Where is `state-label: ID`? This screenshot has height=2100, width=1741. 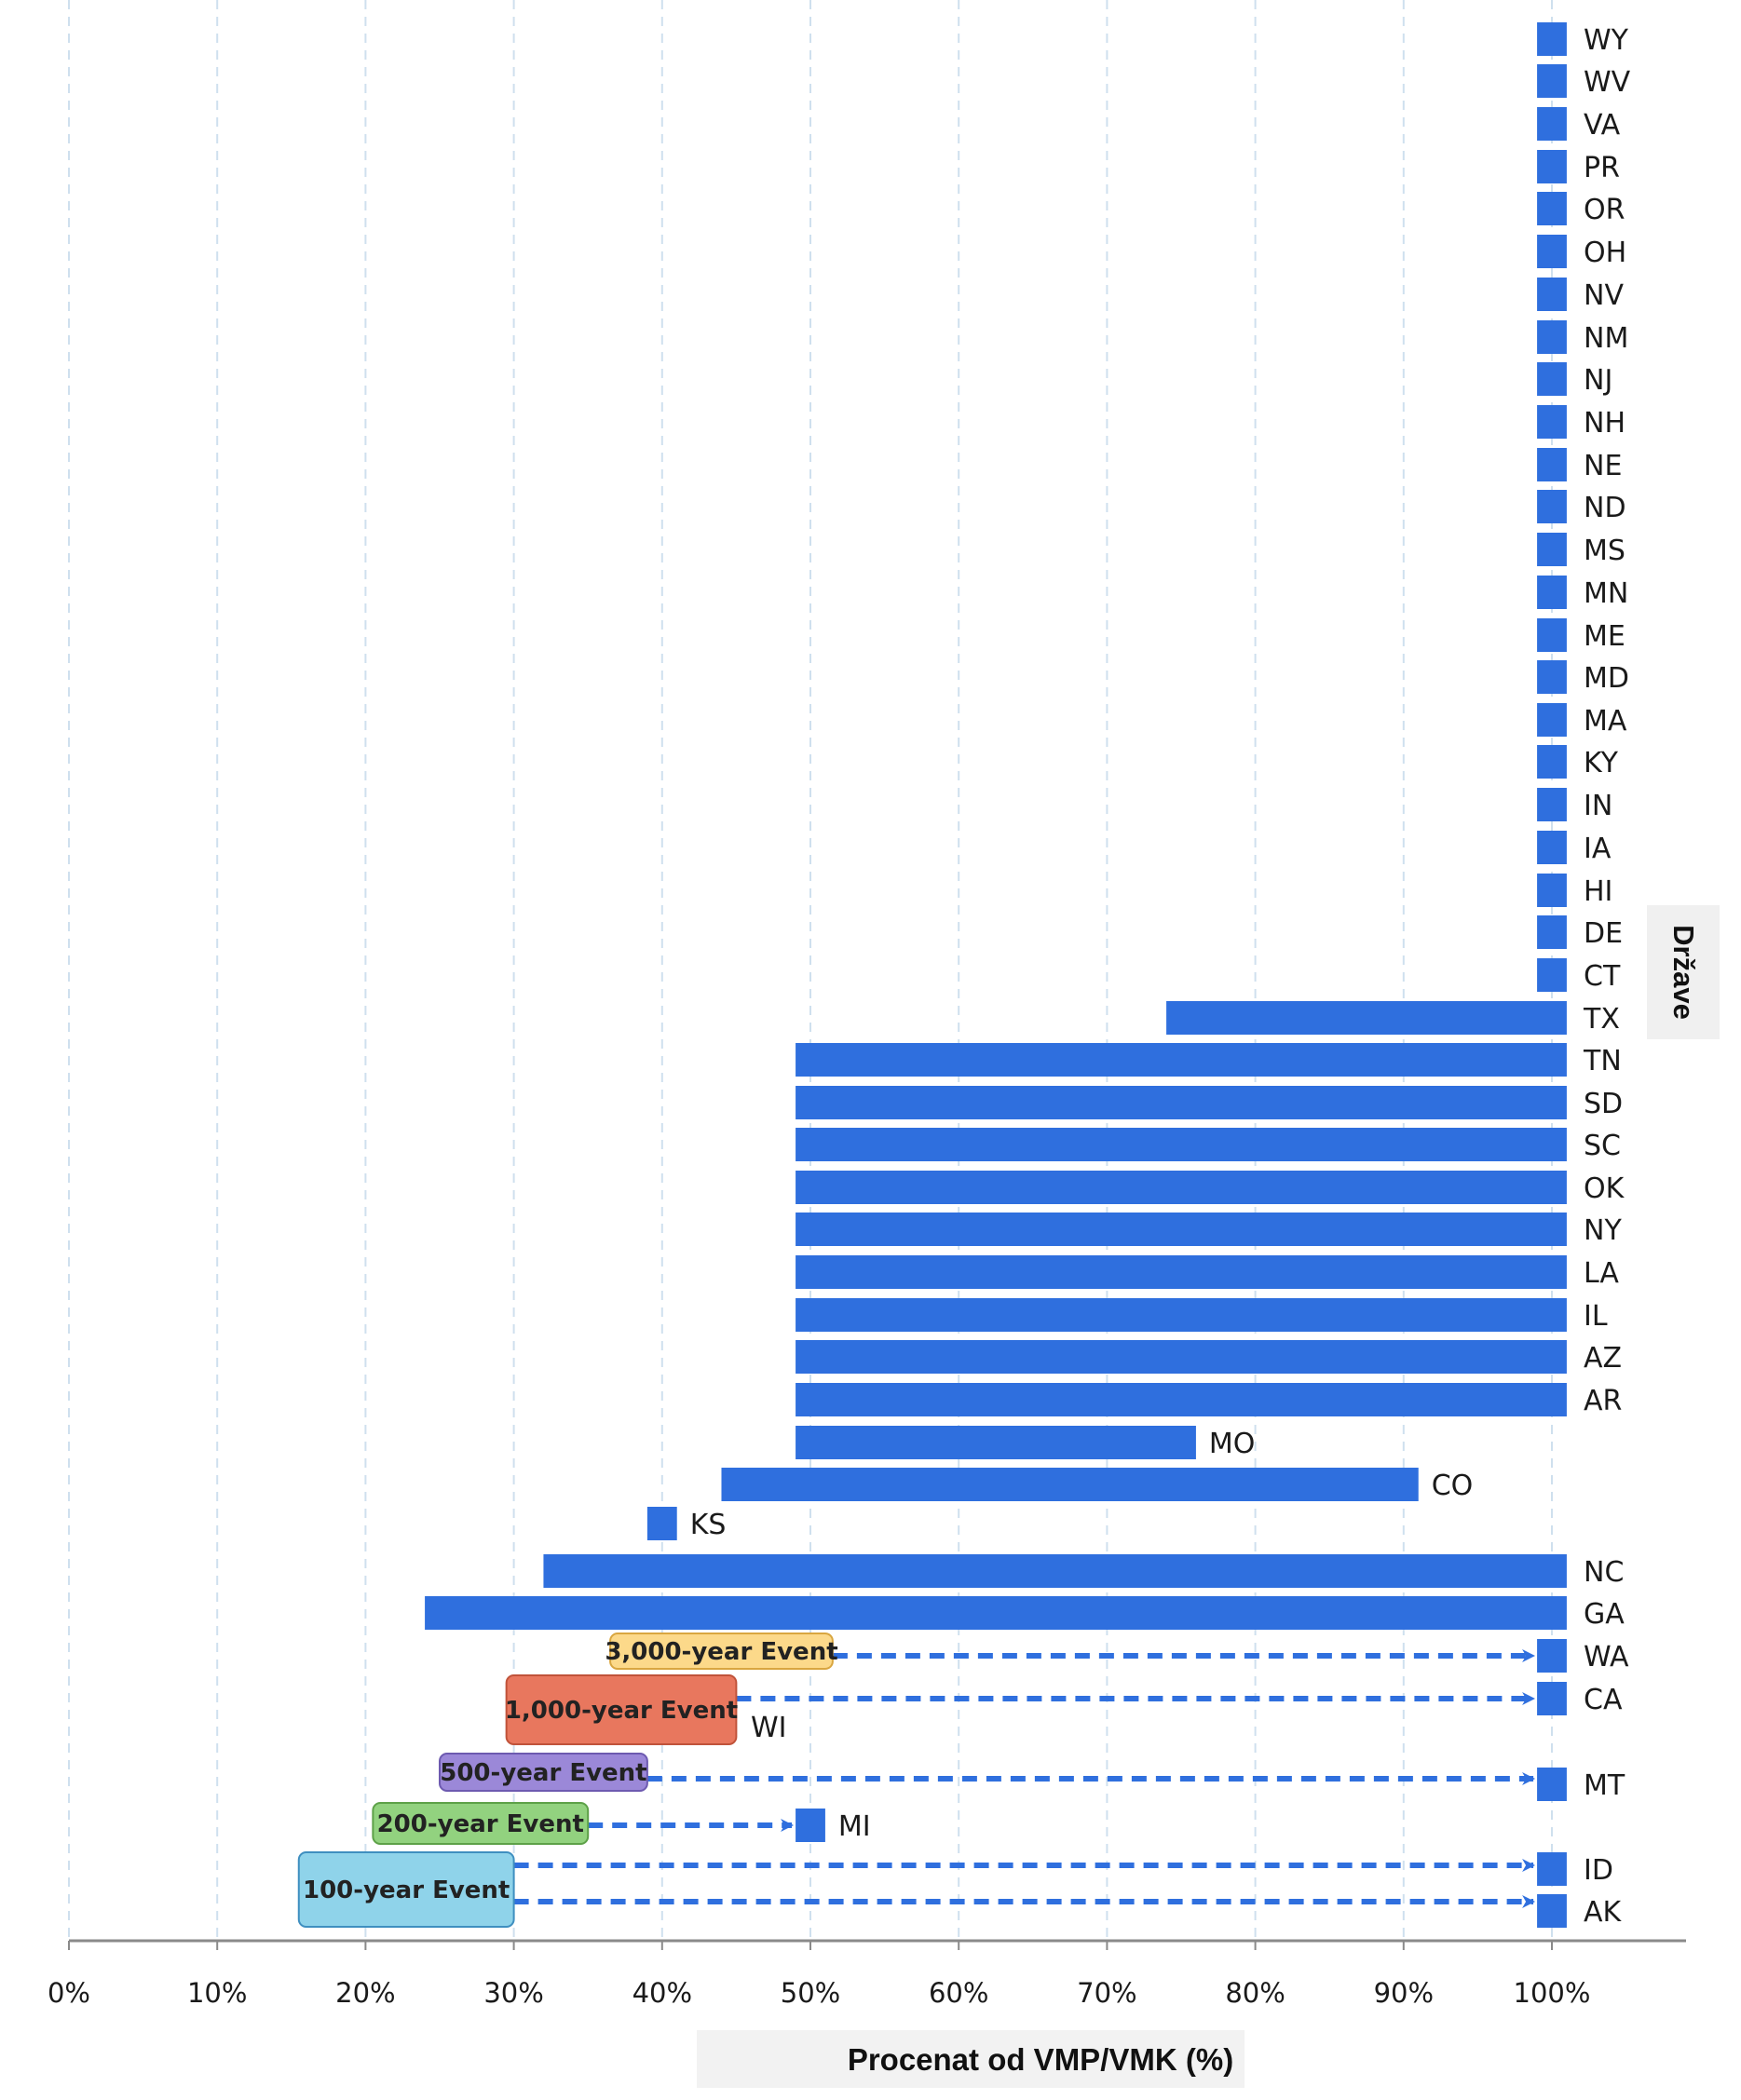 state-label: ID is located at coordinates (1598, 1870).